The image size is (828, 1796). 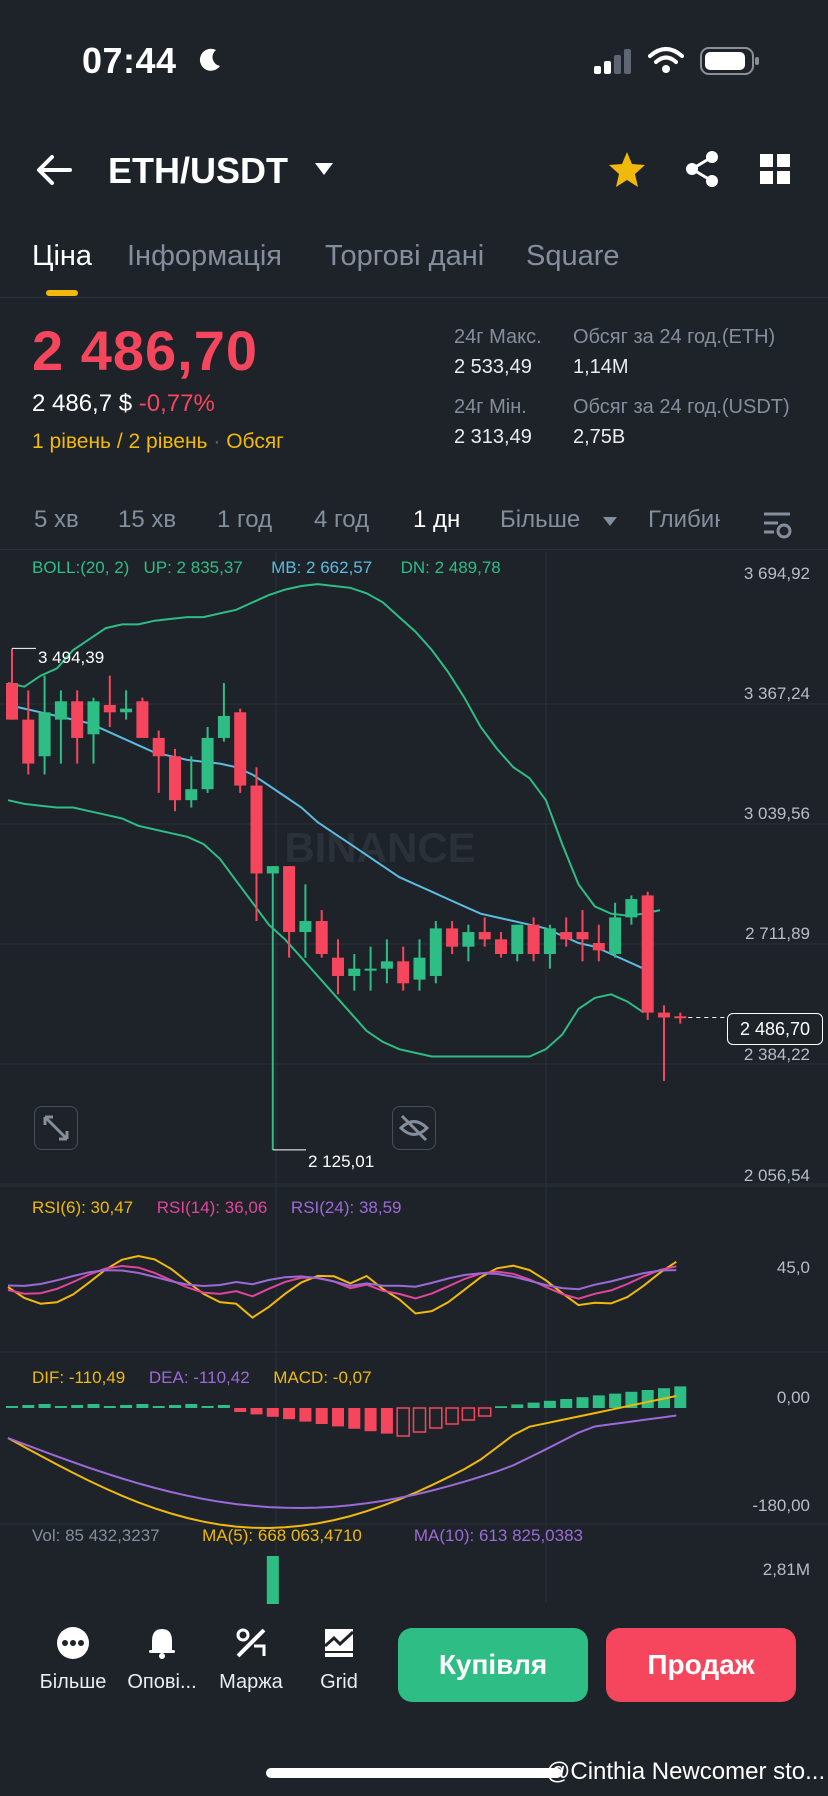 What do you see at coordinates (490, 407) in the screenshot?
I see `low-label: 24г Мін.` at bounding box center [490, 407].